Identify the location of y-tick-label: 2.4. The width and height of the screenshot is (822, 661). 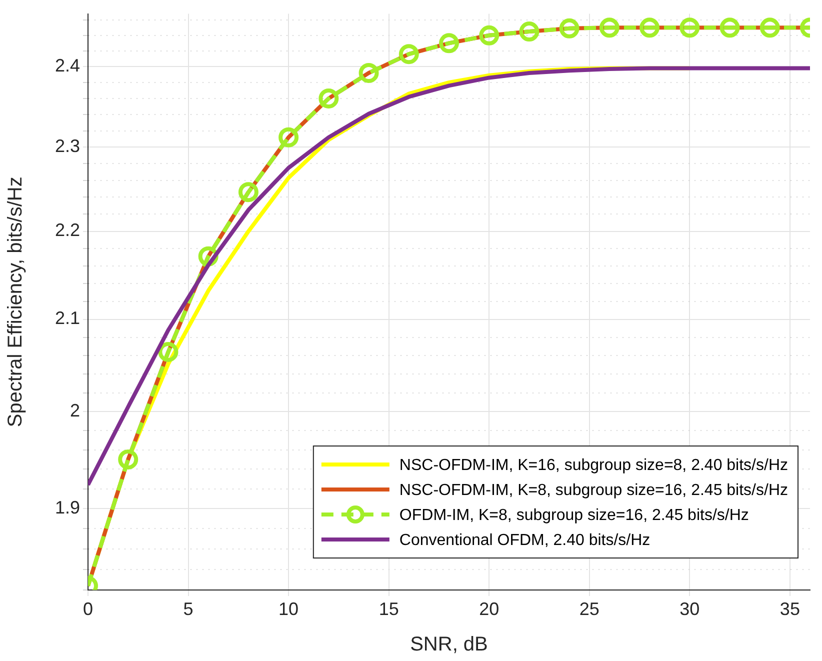
(67, 66).